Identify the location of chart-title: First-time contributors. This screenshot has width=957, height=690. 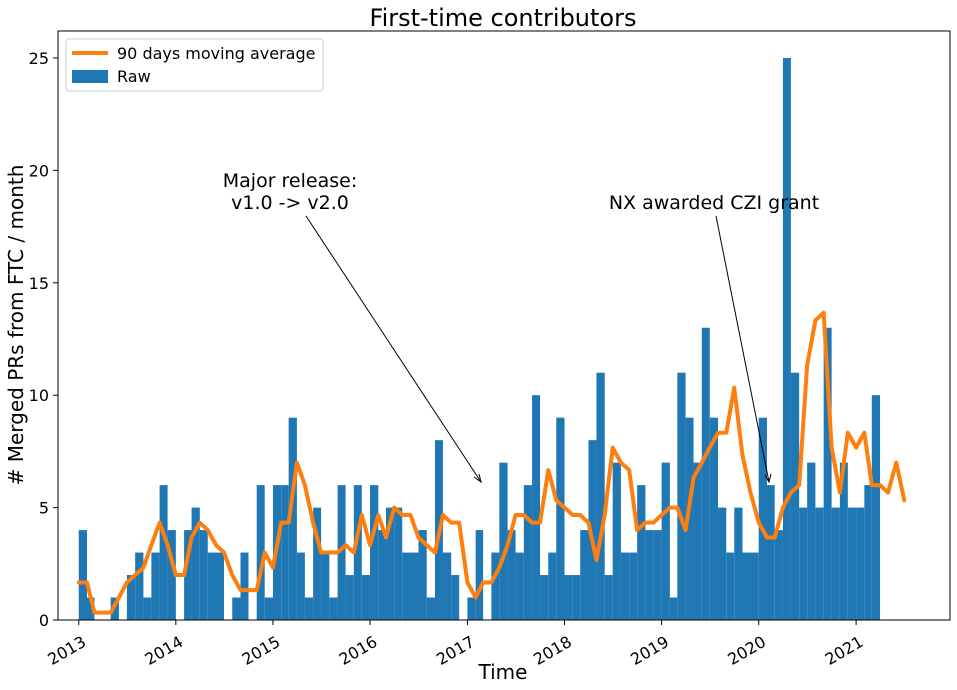
(503, 18).